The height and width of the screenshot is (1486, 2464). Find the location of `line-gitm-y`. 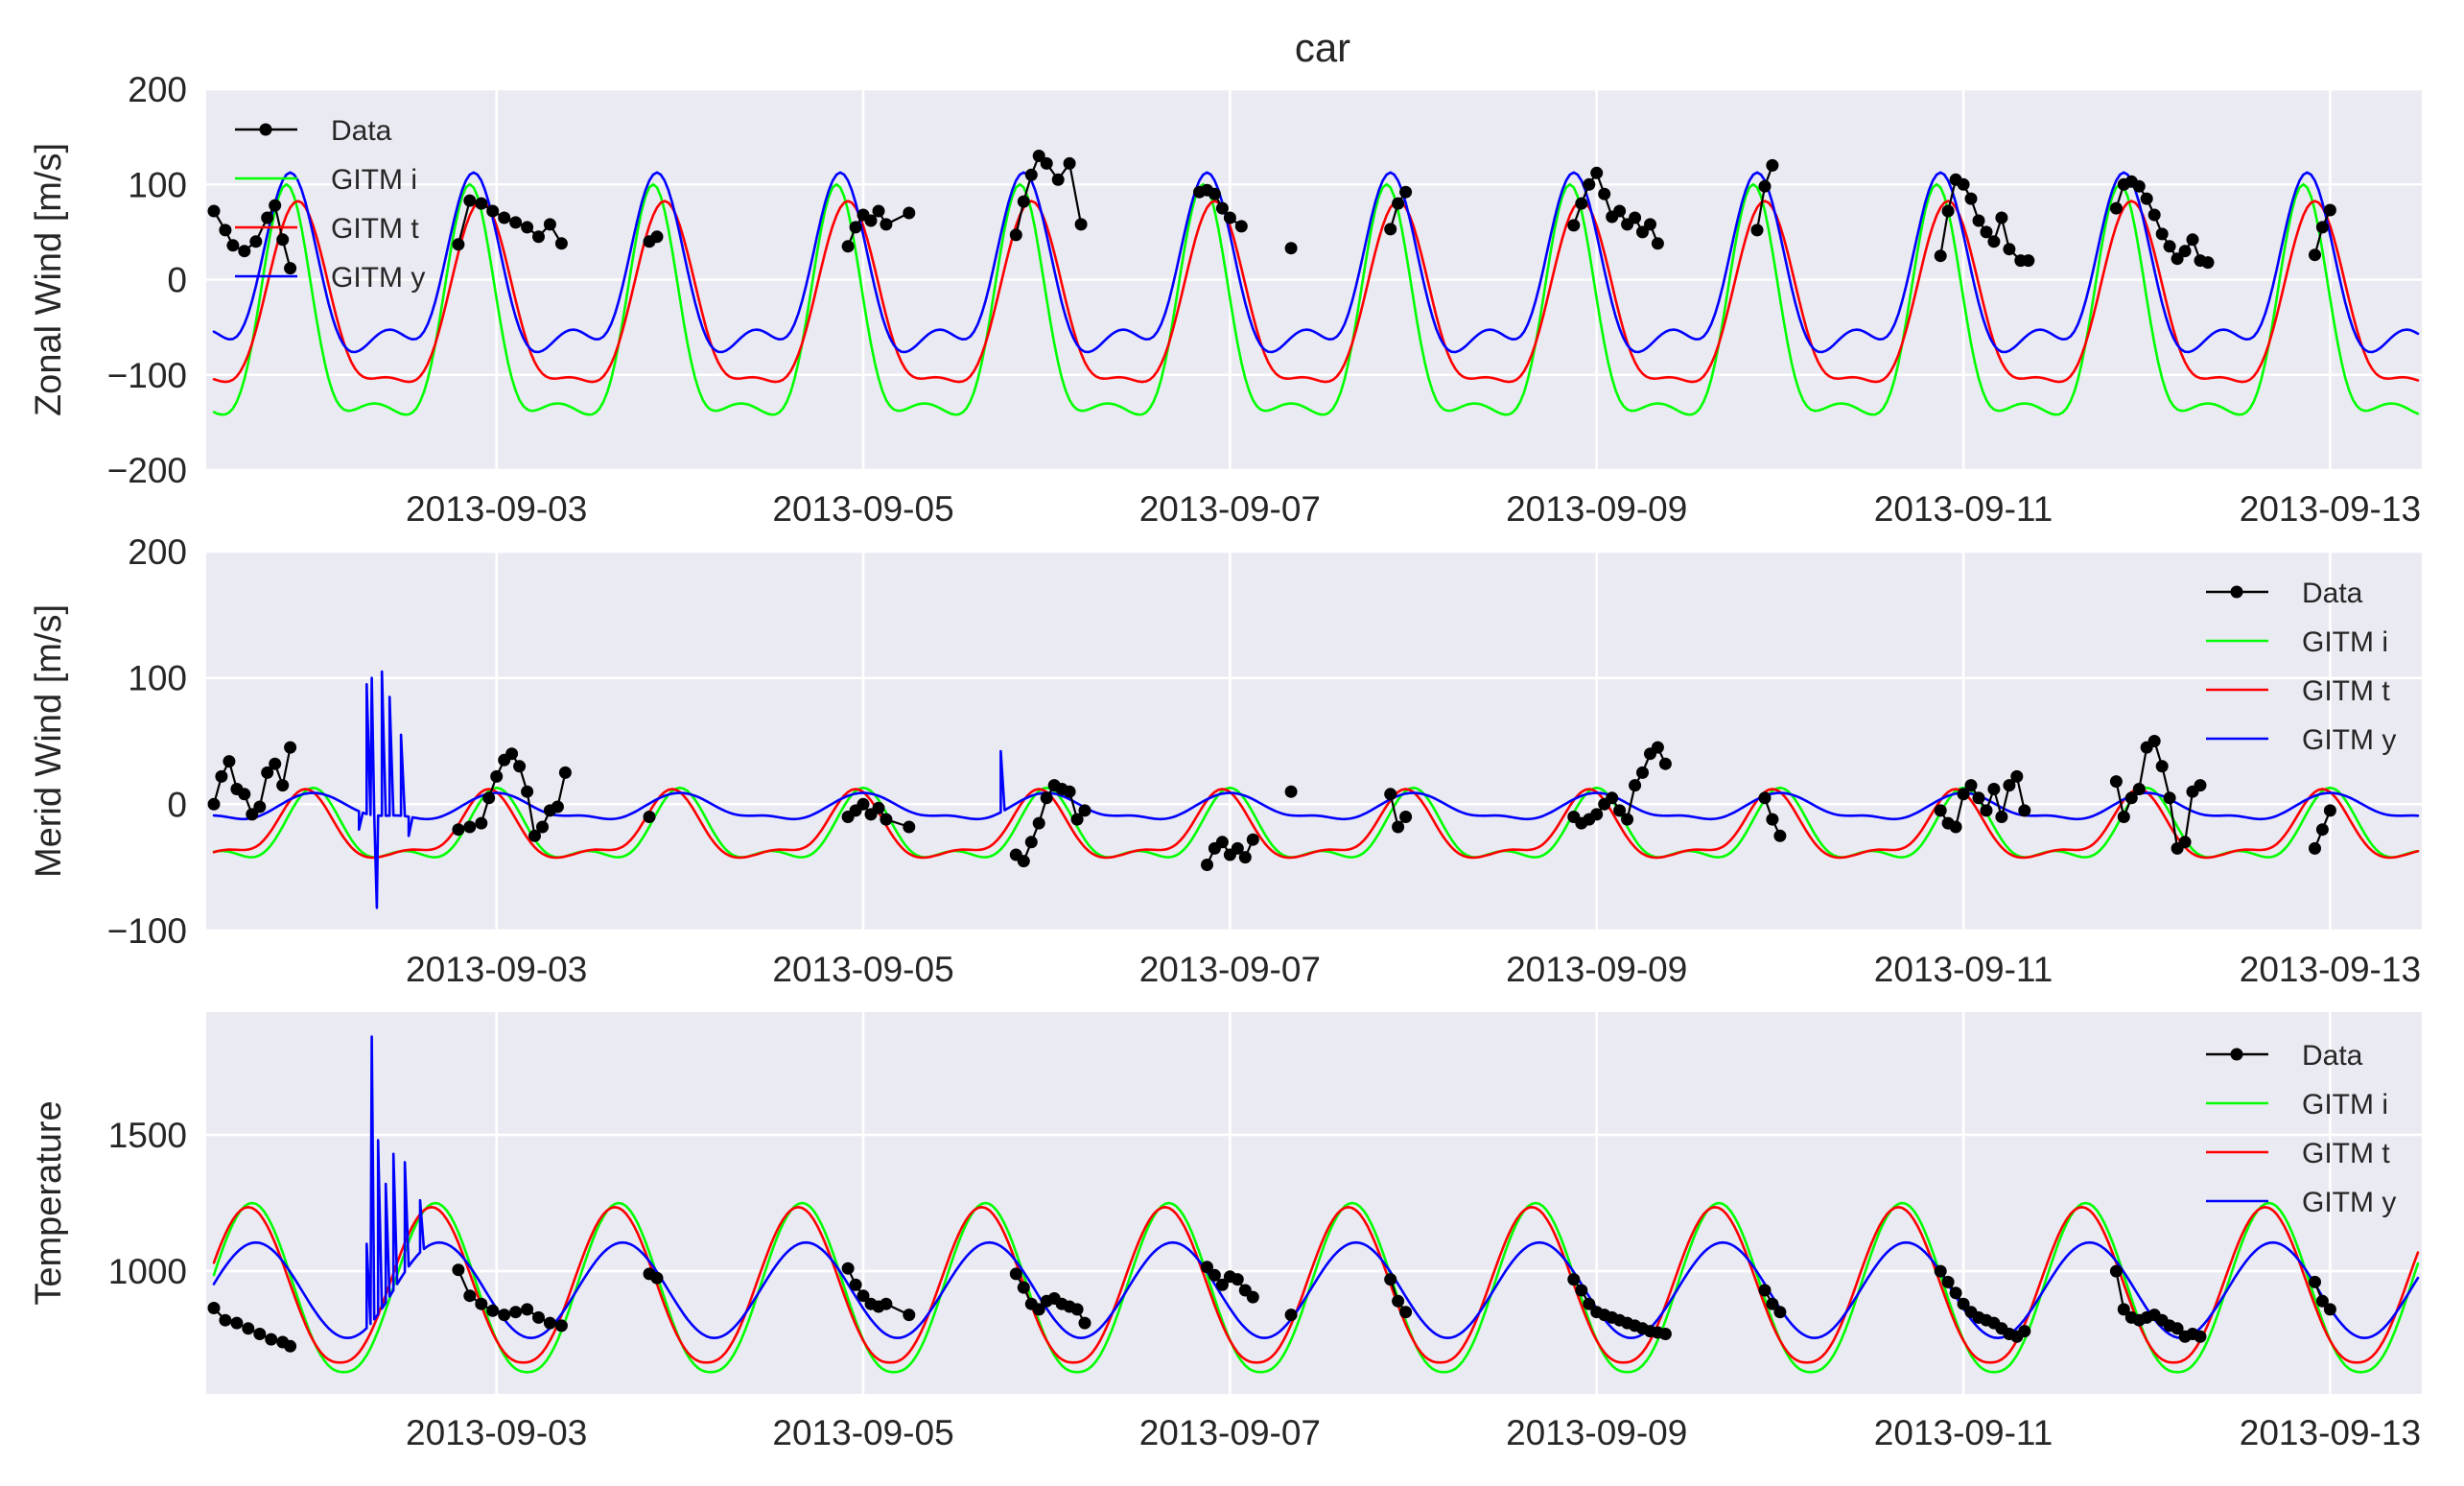

line-gitm-y is located at coordinates (1316, 789).